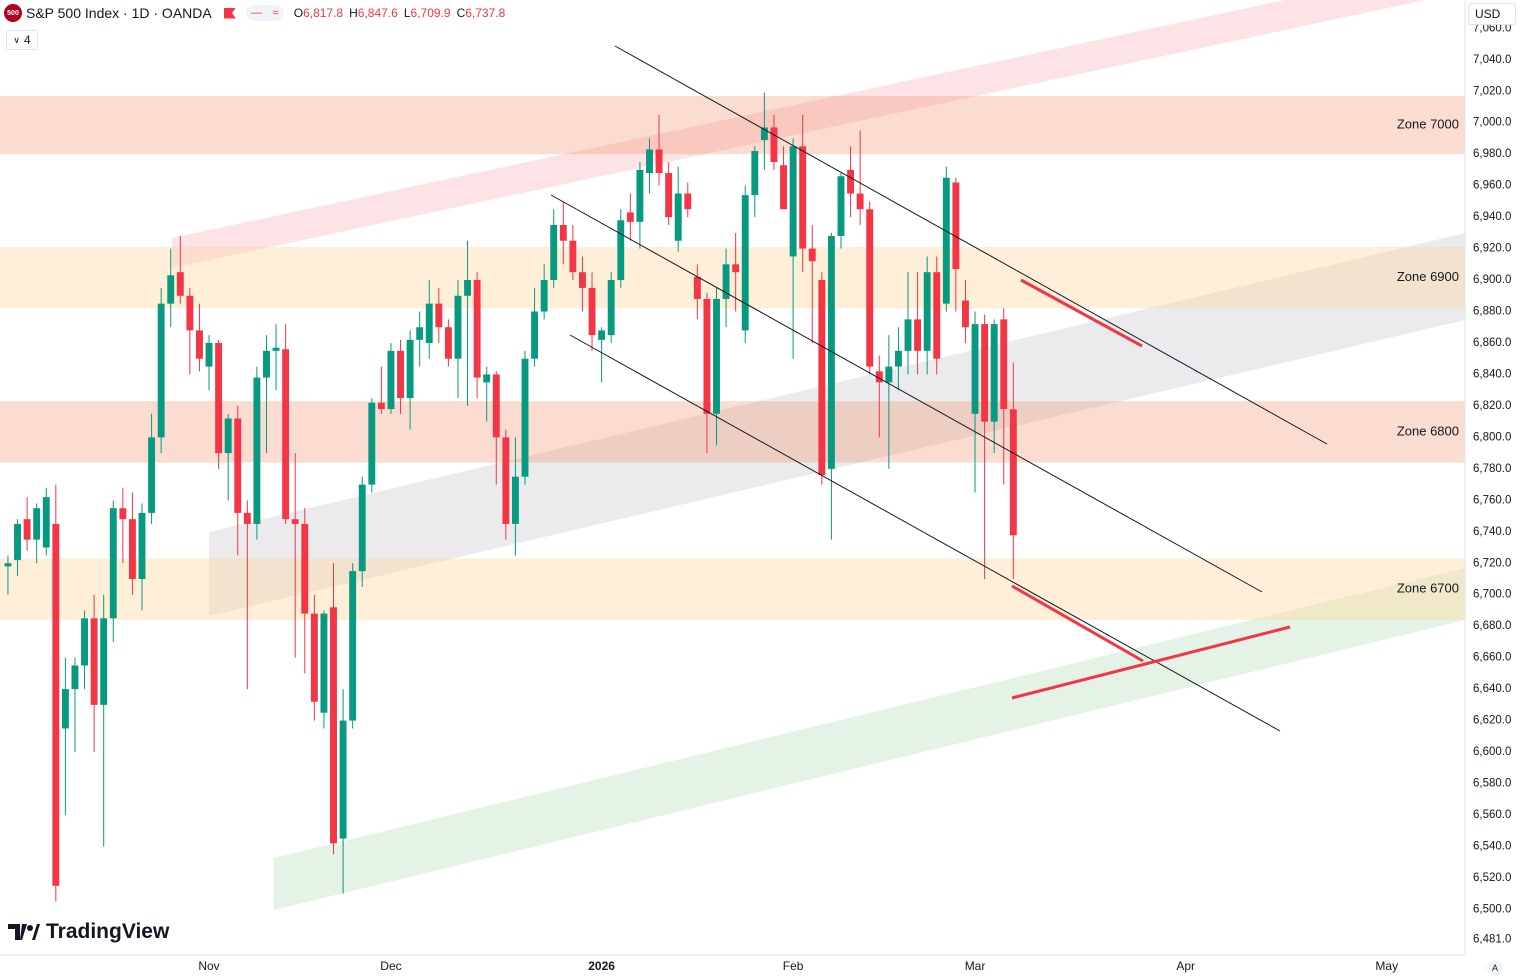 This screenshot has height=978, width=1523. I want to click on y-tick-label: 6,840.0, so click(1492, 374).